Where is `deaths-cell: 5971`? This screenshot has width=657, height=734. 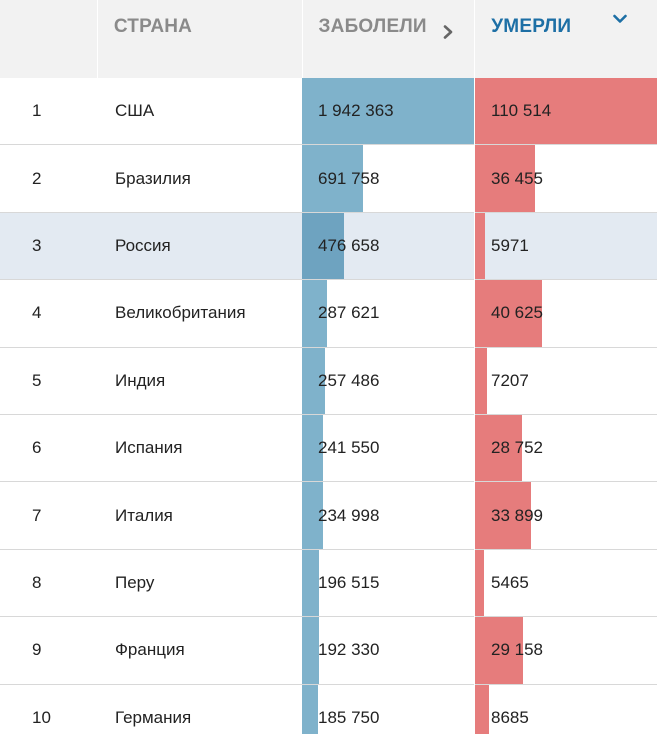 deaths-cell: 5971 is located at coordinates (566, 246).